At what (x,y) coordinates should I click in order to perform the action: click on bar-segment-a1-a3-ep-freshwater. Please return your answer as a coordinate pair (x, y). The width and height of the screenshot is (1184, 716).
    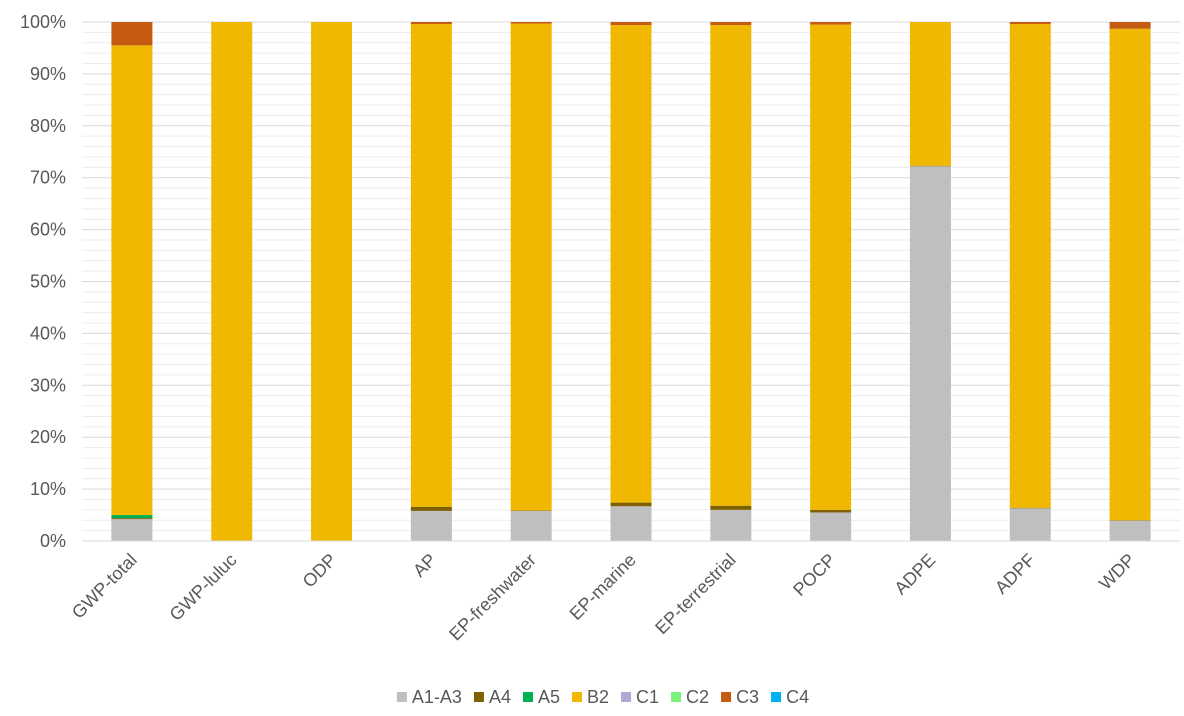
    Looking at the image, I should click on (531, 525).